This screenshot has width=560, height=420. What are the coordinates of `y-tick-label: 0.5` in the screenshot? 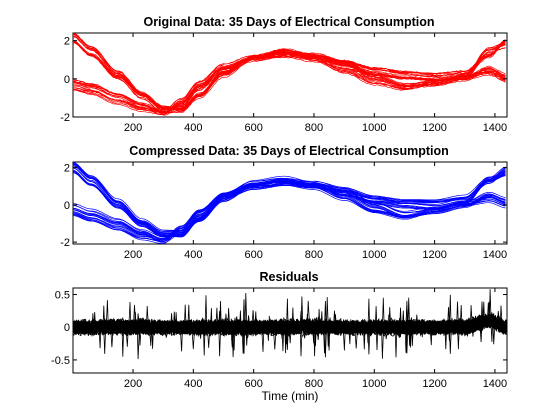 It's located at (62, 296).